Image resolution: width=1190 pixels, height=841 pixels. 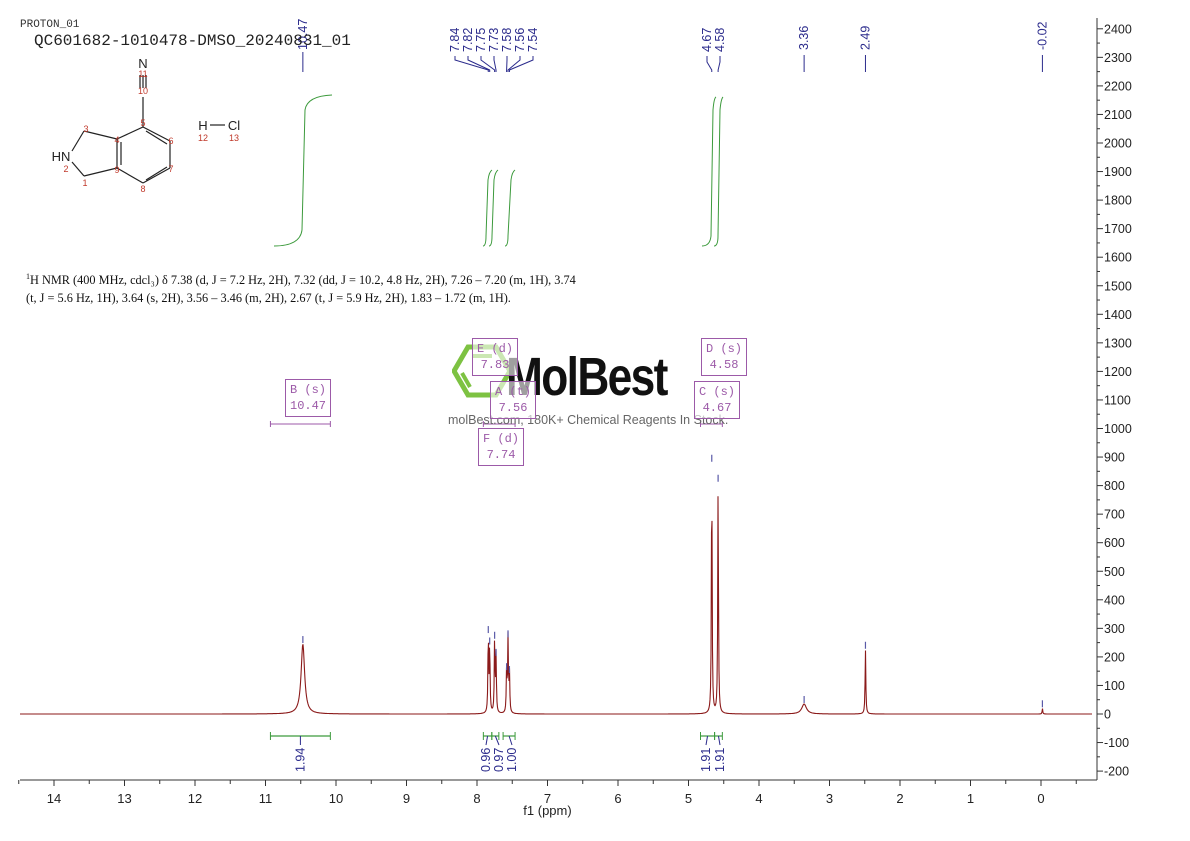 What do you see at coordinates (1118, 315) in the screenshot?
I see `y-tick-label: 1400` at bounding box center [1118, 315].